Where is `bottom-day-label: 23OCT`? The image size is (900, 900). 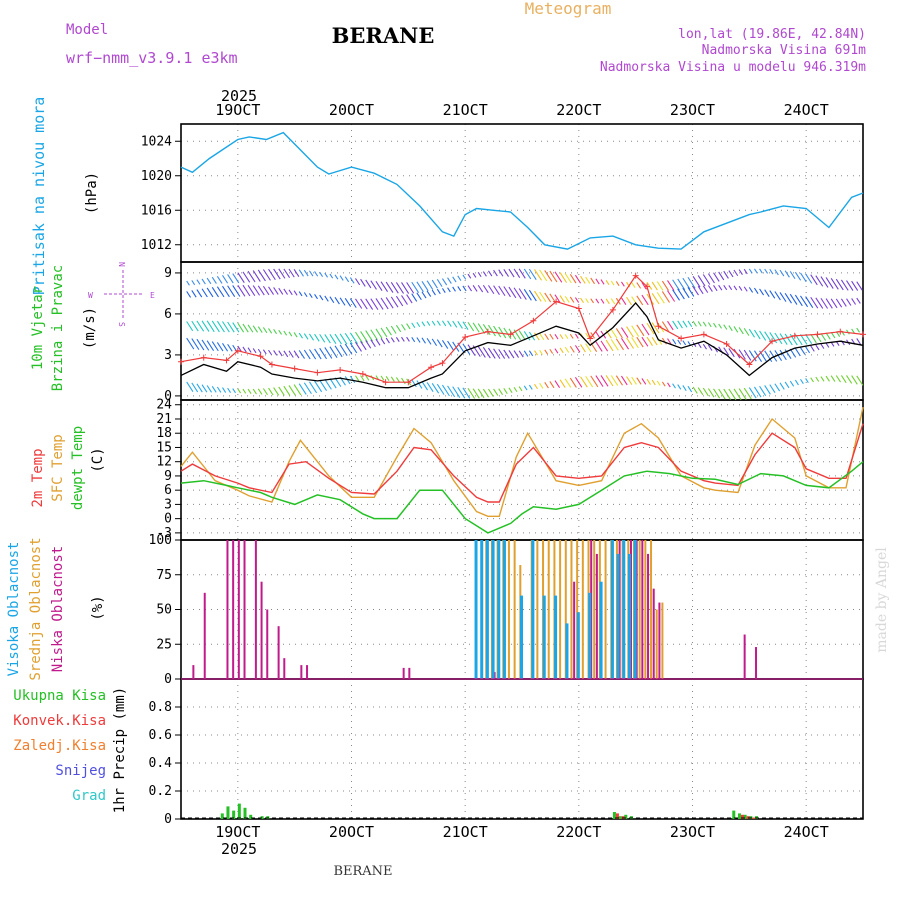 bottom-day-label: 23OCT is located at coordinates (692, 832).